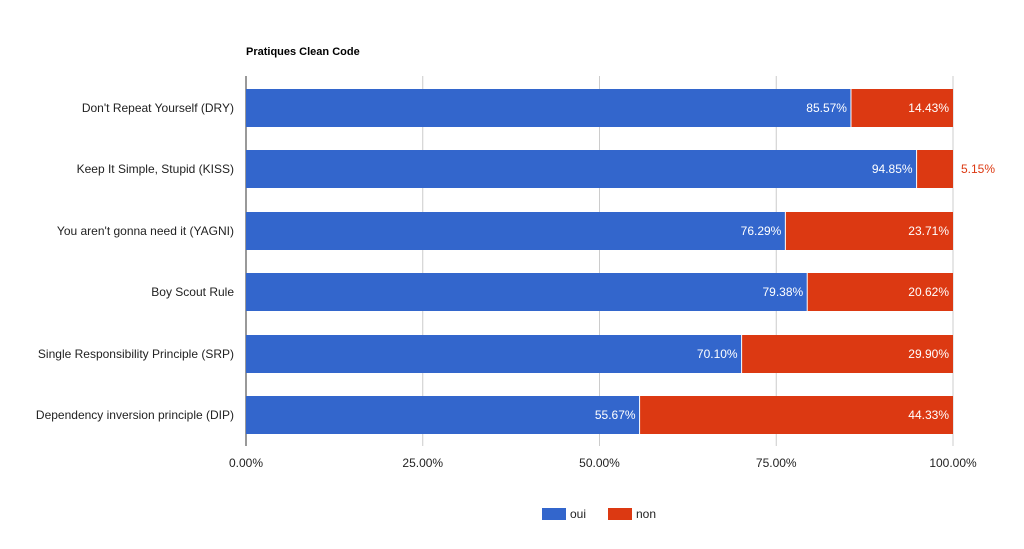 The height and width of the screenshot is (549, 1024). What do you see at coordinates (155, 169) in the screenshot?
I see `category-label: Keep It Simple, Stupid (KISS)` at bounding box center [155, 169].